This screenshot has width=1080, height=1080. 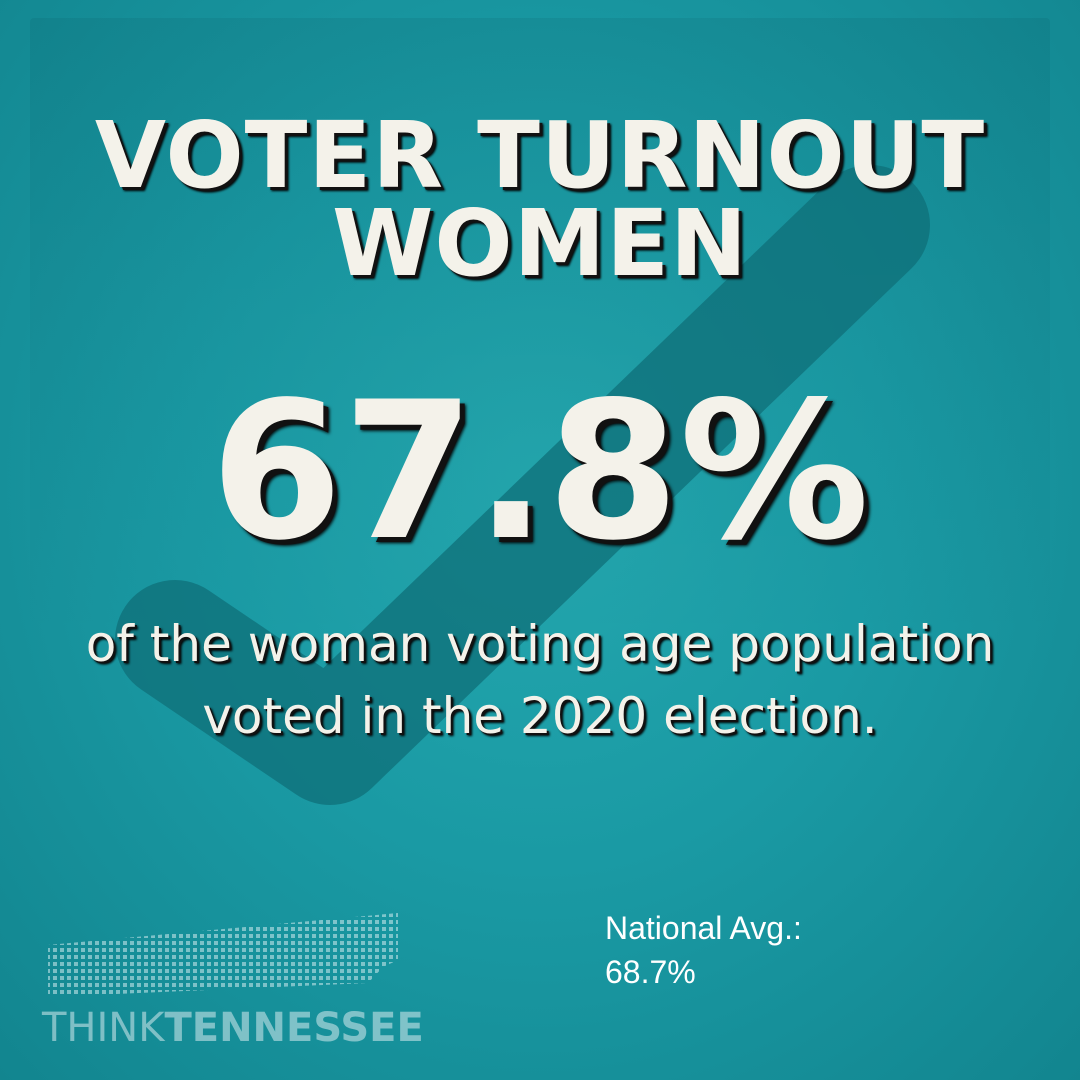 What do you see at coordinates (294, 1028) in the screenshot?
I see `logo-word-tennessee: TENNESSEE` at bounding box center [294, 1028].